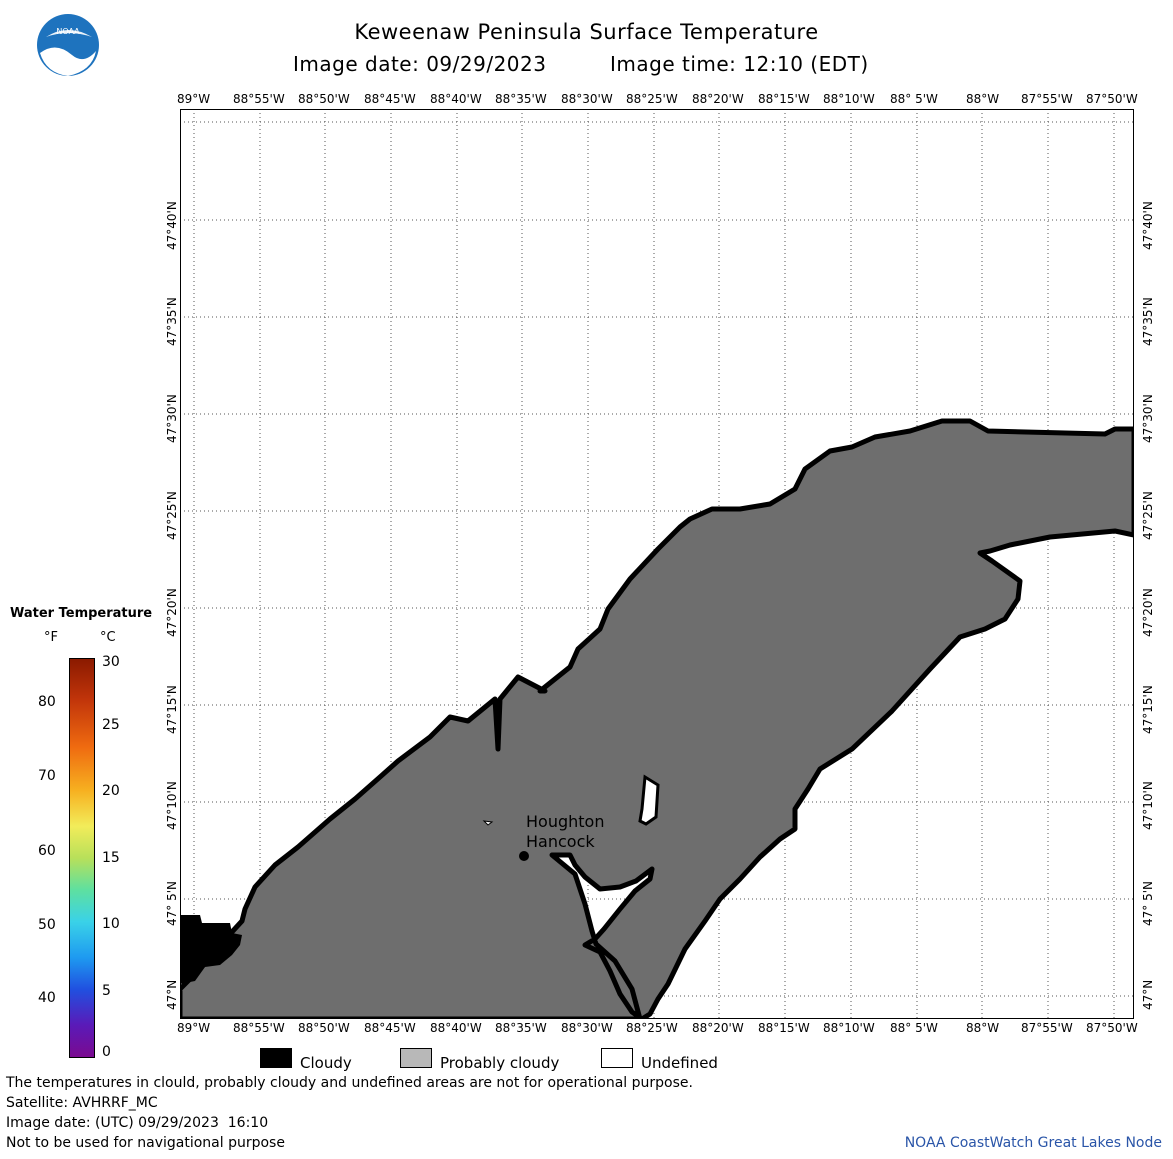 The image size is (1173, 1159). I want to click on lon-label-top: 88°35'W, so click(521, 99).